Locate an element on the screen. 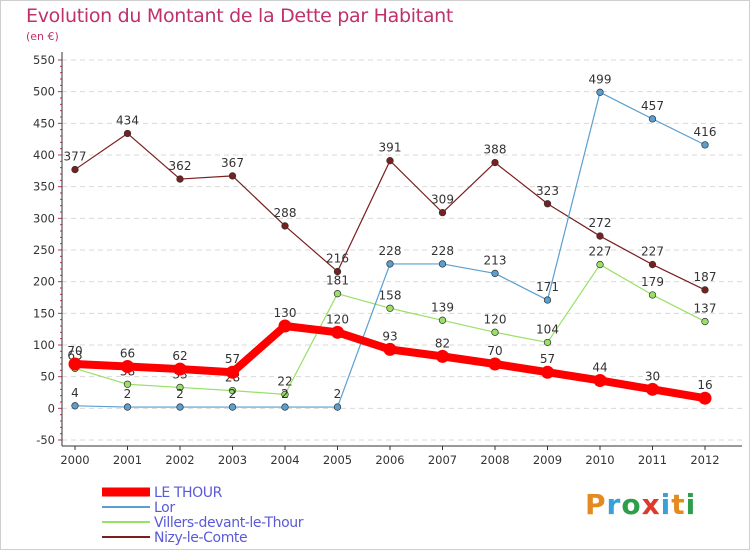  data-label: 434 is located at coordinates (127, 120).